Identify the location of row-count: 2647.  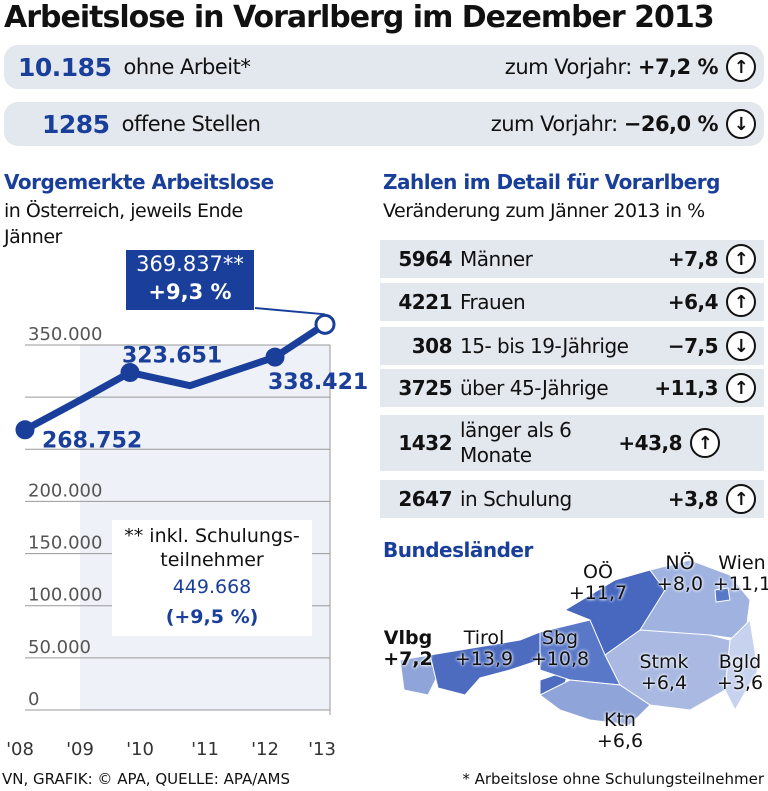
(425, 499).